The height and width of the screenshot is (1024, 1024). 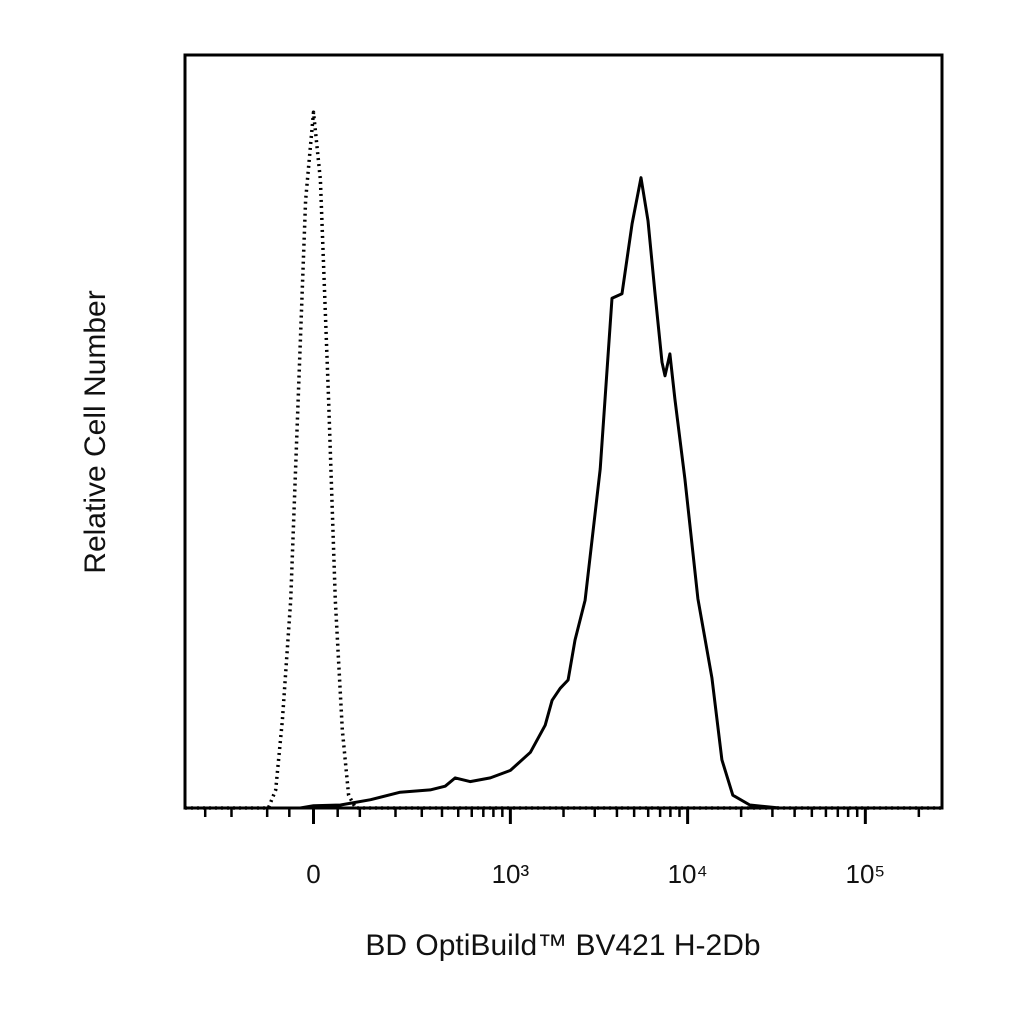 What do you see at coordinates (313, 874) in the screenshot?
I see `x-tick-label: 0` at bounding box center [313, 874].